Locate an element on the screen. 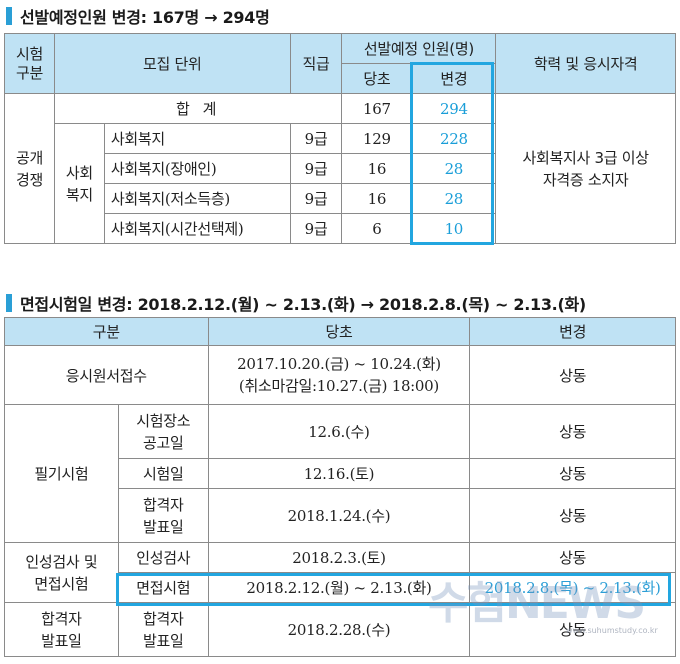 This screenshot has width=680, height=664. row-unit: 사회복지(장애인) is located at coordinates (197, 168).